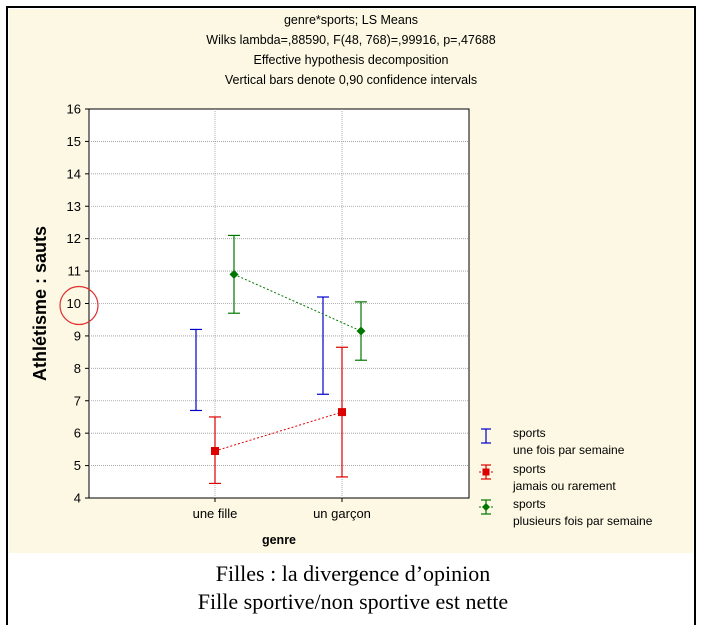 This screenshot has width=705, height=625. What do you see at coordinates (74, 109) in the screenshot?
I see `y-tick-label: 16` at bounding box center [74, 109].